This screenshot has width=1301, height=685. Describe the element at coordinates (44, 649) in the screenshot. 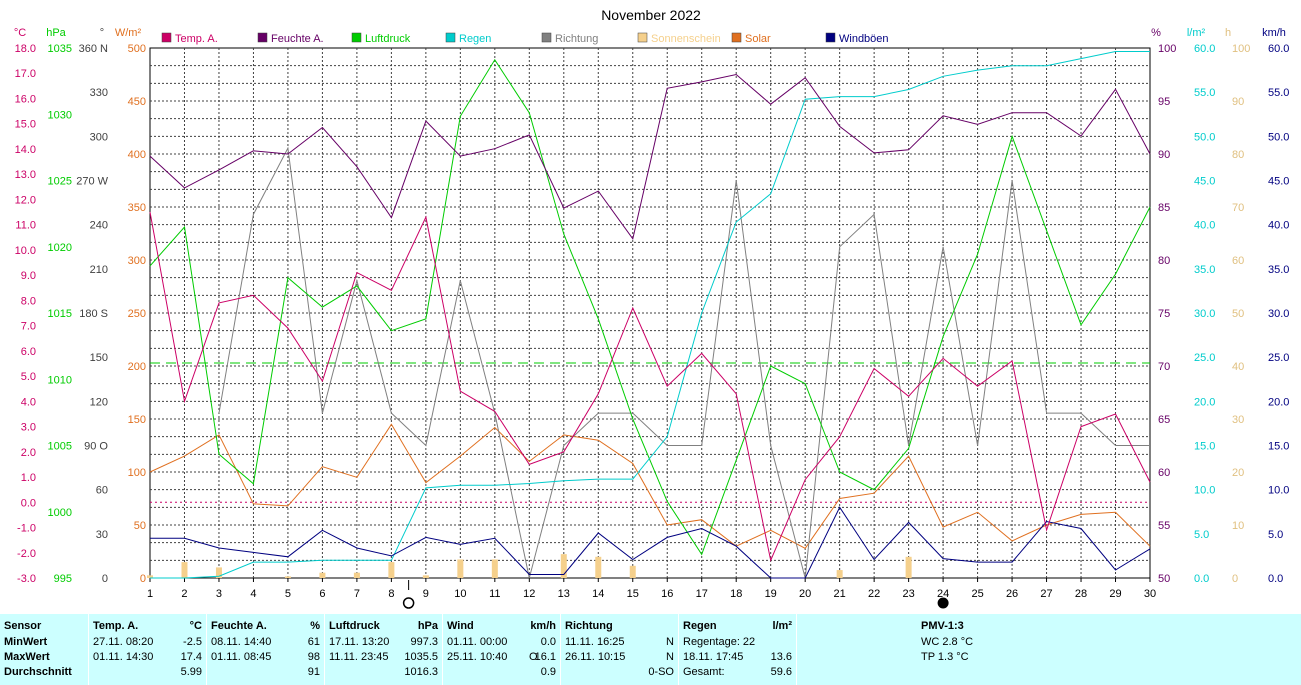

I see `summary-sensor-column: Sensor MinWert MaxWert Durchschnitt` at that location.